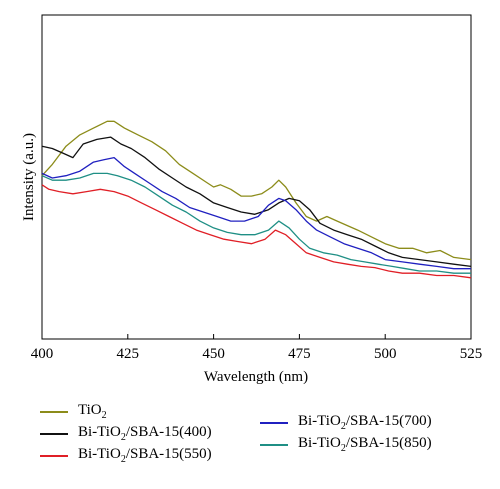 The width and height of the screenshot is (500, 489). Describe the element at coordinates (145, 433) in the screenshot. I see `legend-label: Bi-TiO2/SBA-15(400)` at that location.